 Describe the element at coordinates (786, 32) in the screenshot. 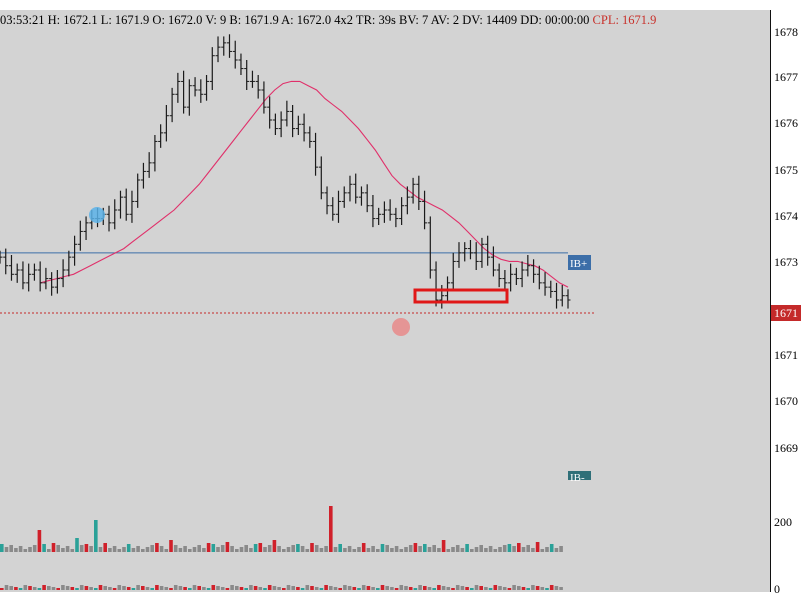

I see `price-axis-label: 1678` at that location.